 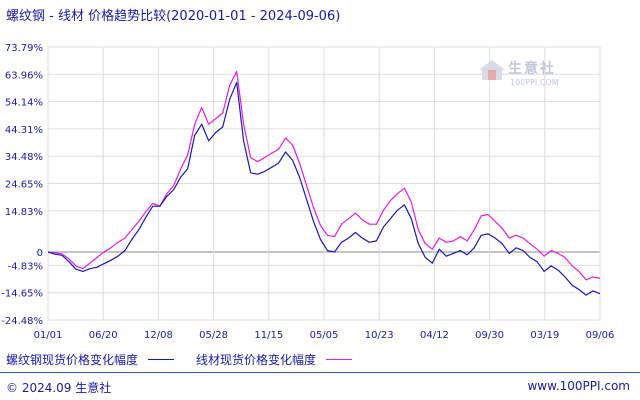 What do you see at coordinates (25, 266) in the screenshot?
I see `y-tick-label: -4.83%` at bounding box center [25, 266].